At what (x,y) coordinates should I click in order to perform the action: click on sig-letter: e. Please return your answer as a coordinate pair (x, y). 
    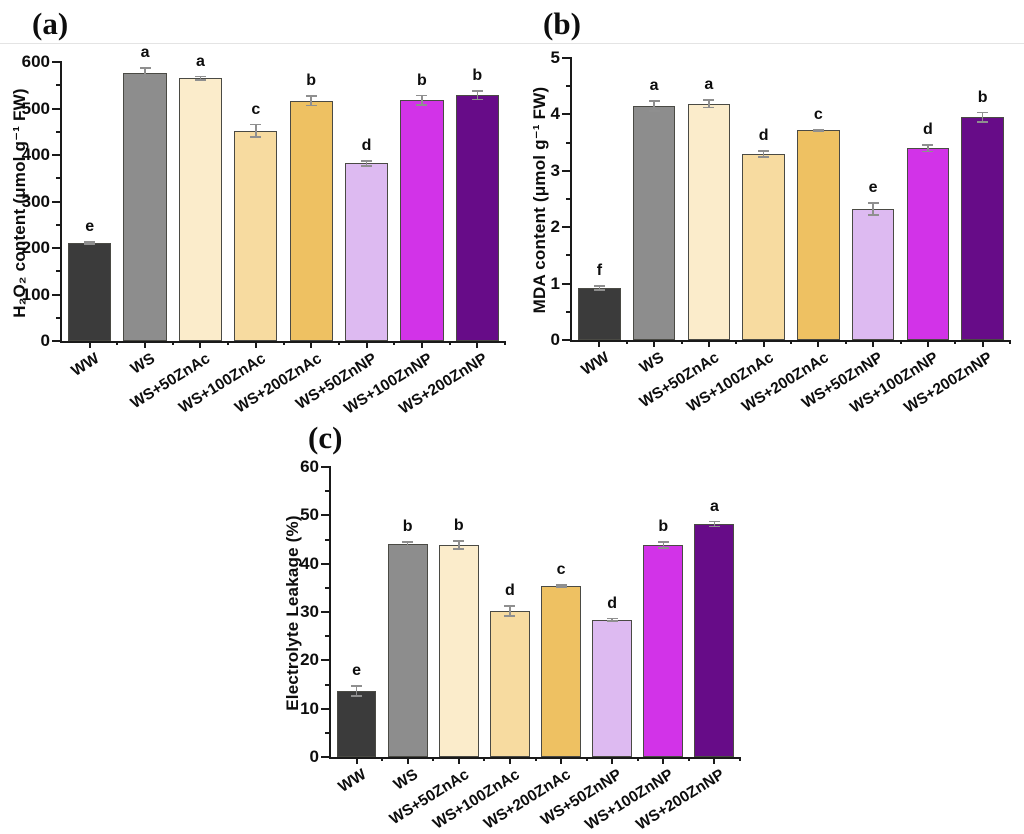
    Looking at the image, I should click on (90, 227).